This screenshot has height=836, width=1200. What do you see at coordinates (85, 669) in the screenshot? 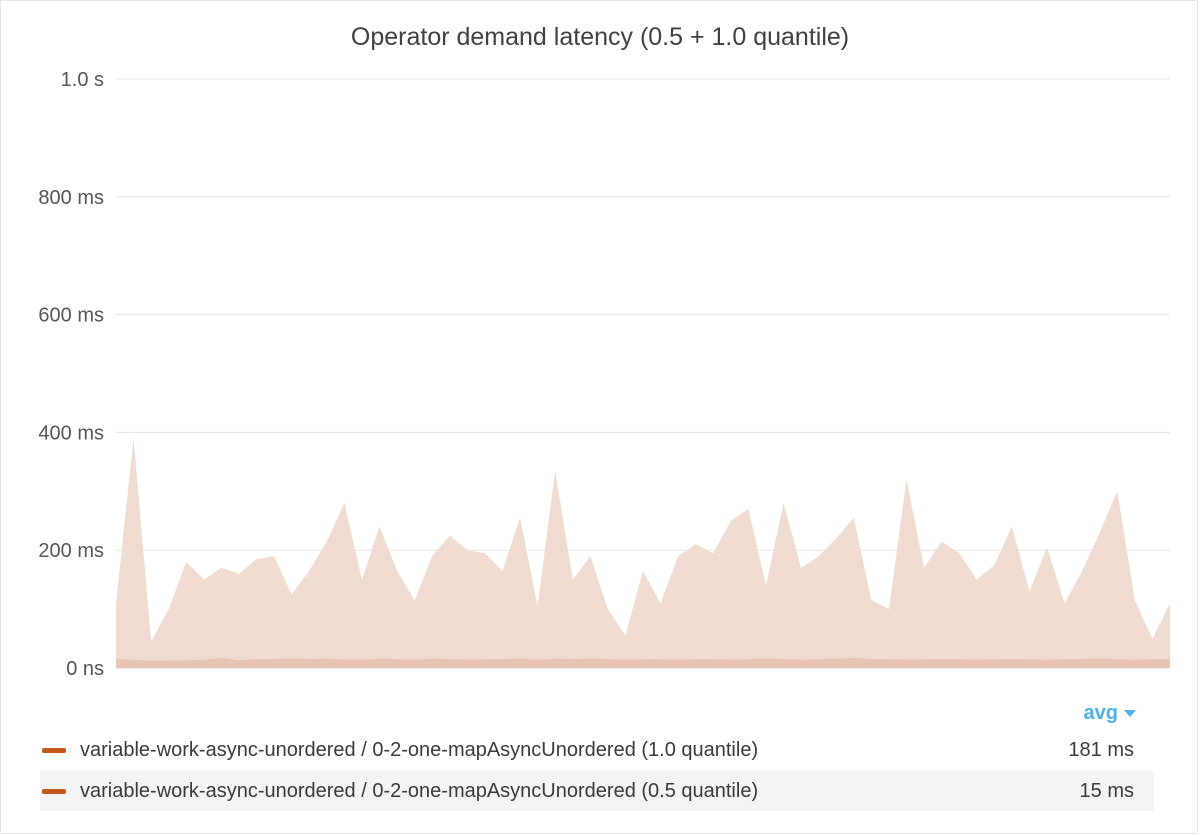
I see `y-tick-label: 0 ns` at bounding box center [85, 669].